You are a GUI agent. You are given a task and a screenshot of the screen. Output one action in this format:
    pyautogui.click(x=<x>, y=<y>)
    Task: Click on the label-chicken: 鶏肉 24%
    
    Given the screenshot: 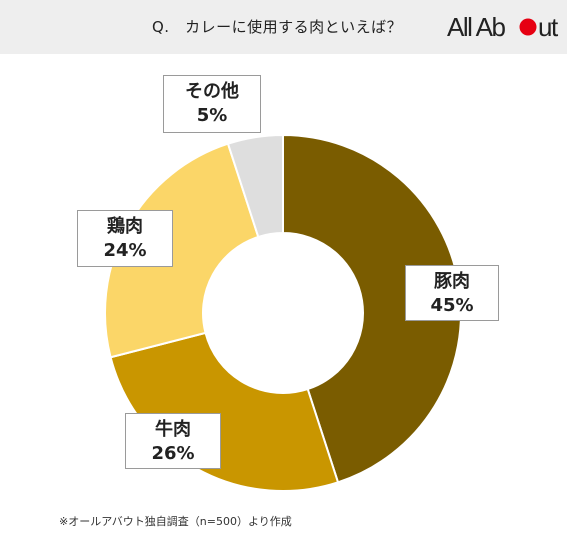 What is the action you would take?
    pyautogui.click(x=125, y=238)
    